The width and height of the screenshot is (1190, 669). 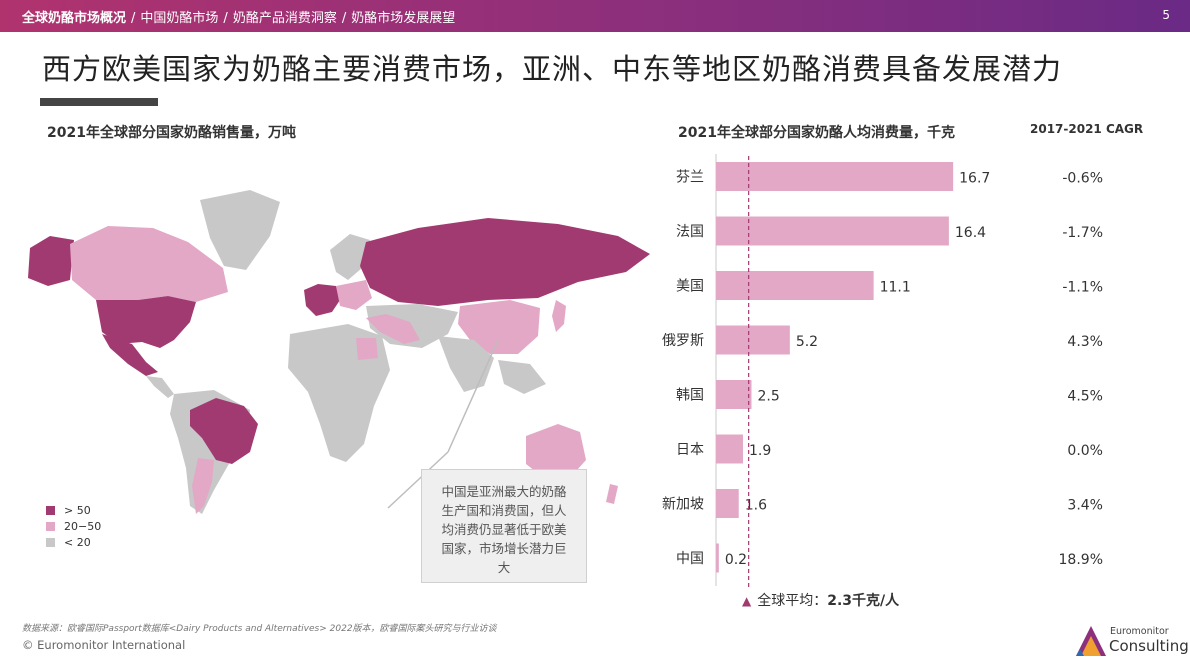 I want to click on breadcrumb: 全球奶酪市场概况 / 中国奶酪市场 / 奶酪产品消费洞察 / 奶酪市场发展展望, so click(x=238, y=16).